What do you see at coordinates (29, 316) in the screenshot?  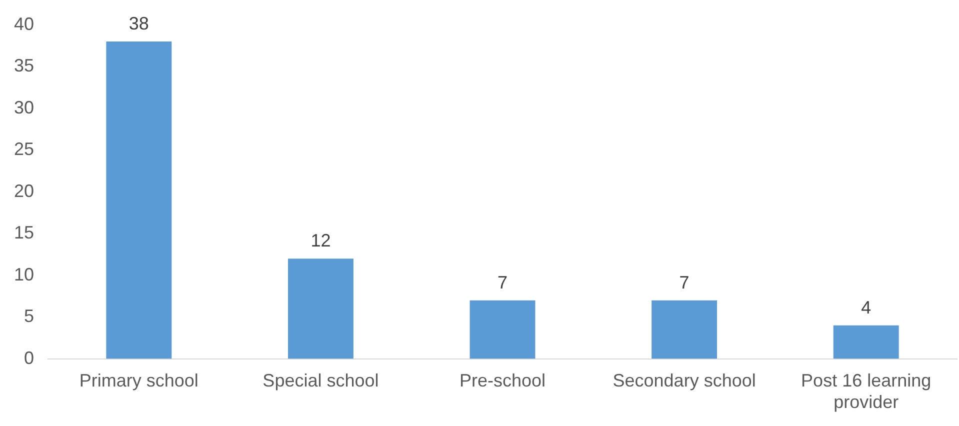 I see `y-tick-label: 5` at bounding box center [29, 316].